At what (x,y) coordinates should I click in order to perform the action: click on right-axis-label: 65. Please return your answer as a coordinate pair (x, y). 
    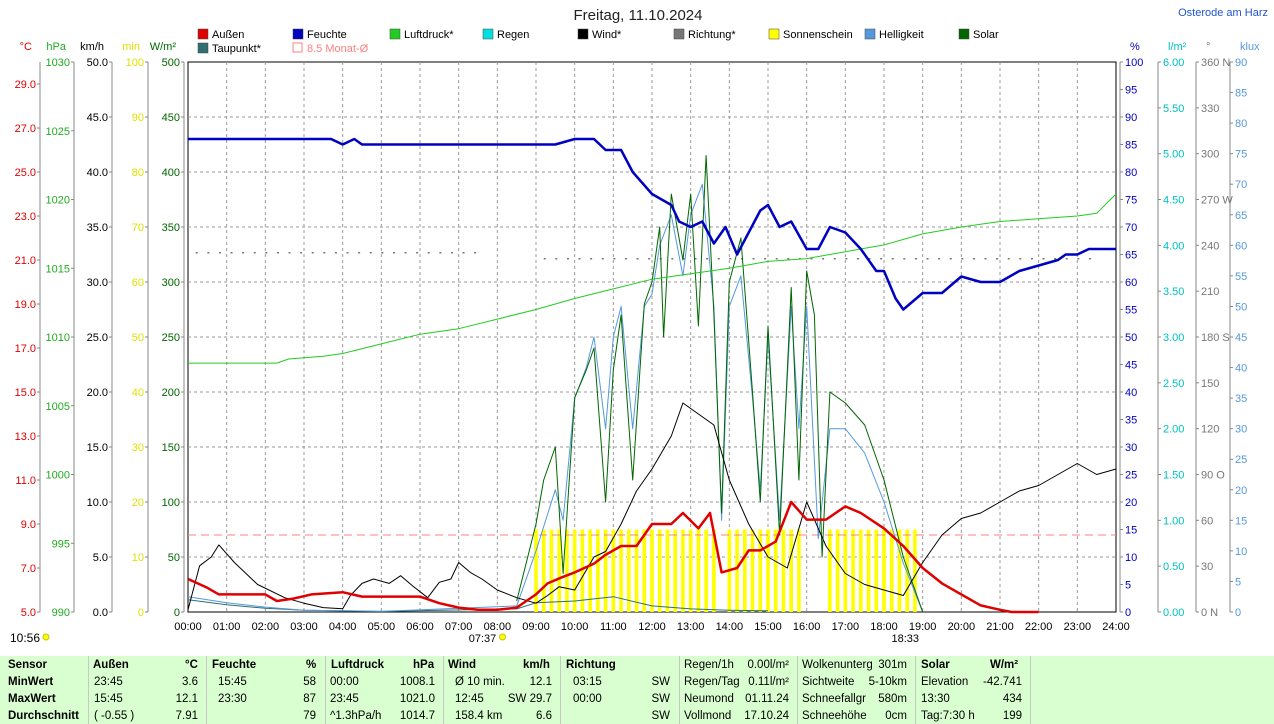
    Looking at the image, I should click on (1241, 216).